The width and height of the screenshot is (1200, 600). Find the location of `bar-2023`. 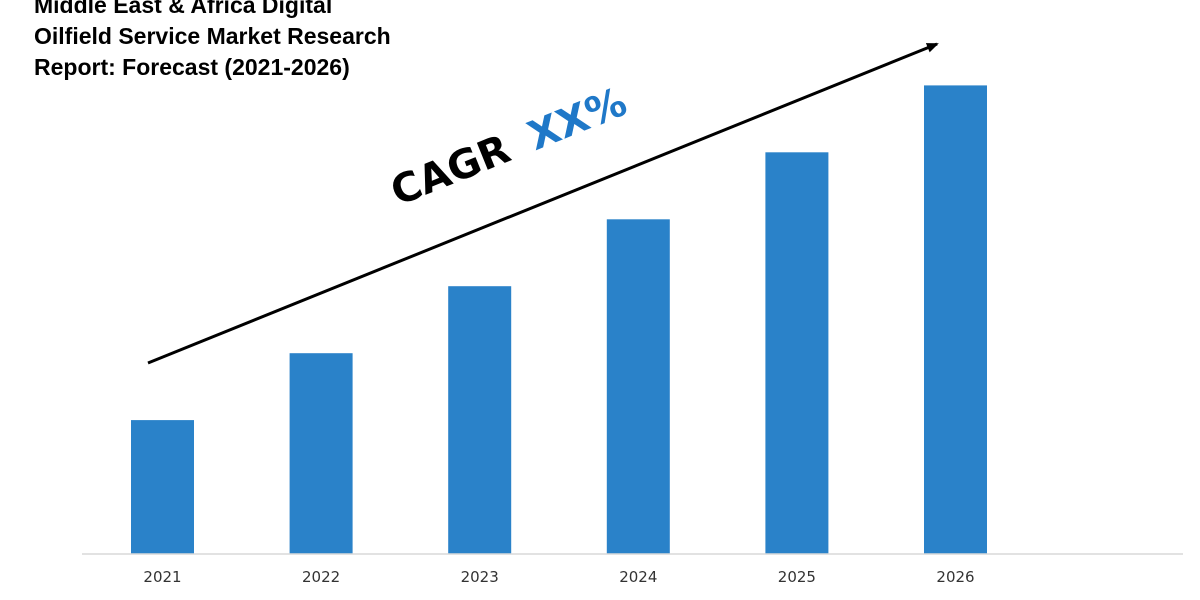

bar-2023 is located at coordinates (480, 420).